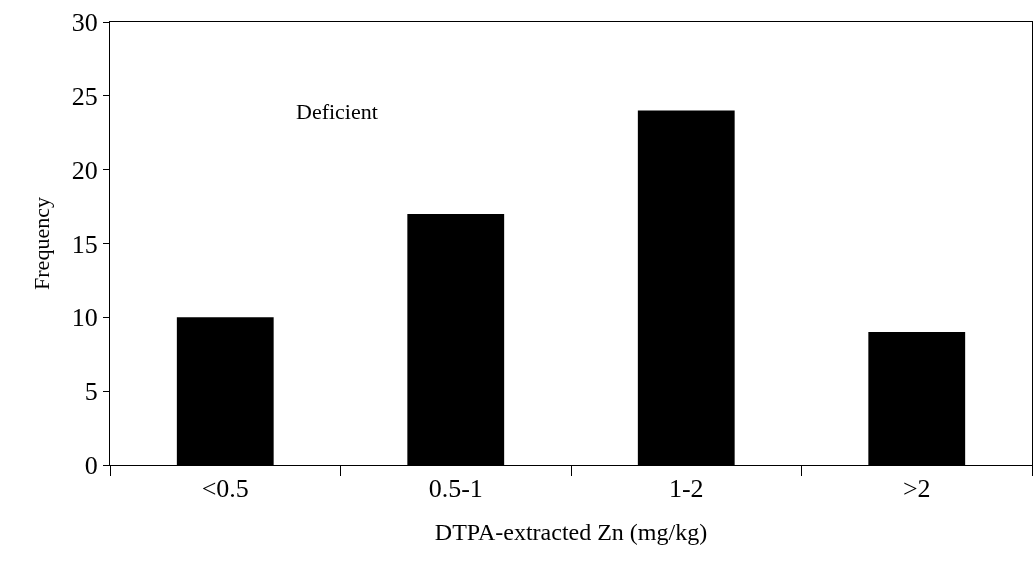  What do you see at coordinates (916, 489) in the screenshot?
I see `x-tick-label: >2` at bounding box center [916, 489].